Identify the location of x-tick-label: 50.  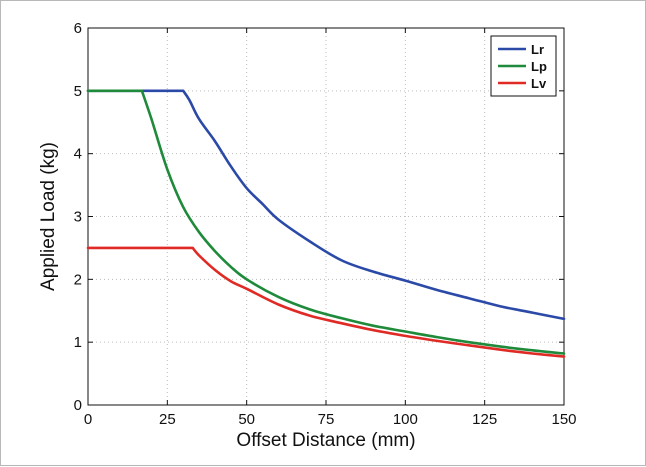
(246, 419).